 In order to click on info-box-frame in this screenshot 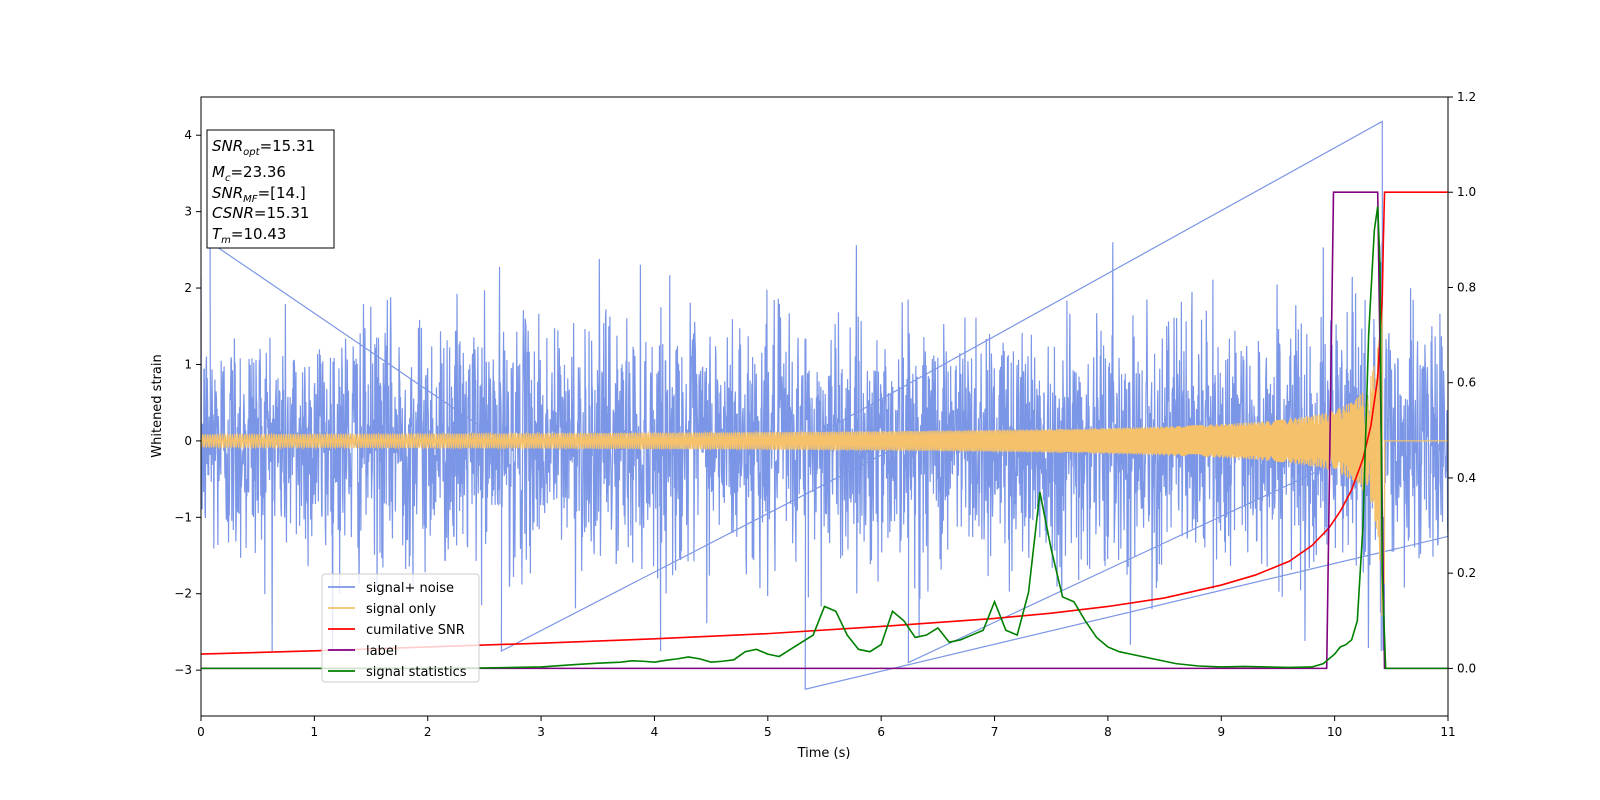, I will do `click(270, 189)`.